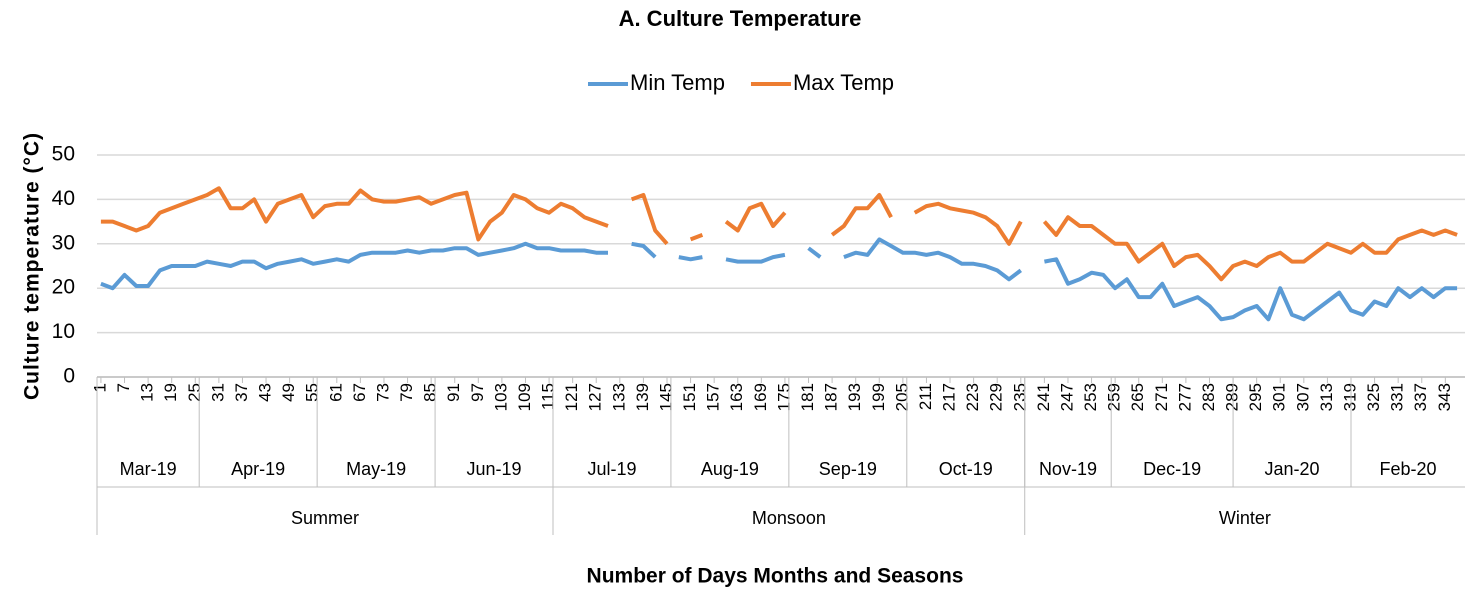  Describe the element at coordinates (1208, 397) in the screenshot. I see `x-tick-label: 283` at that location.